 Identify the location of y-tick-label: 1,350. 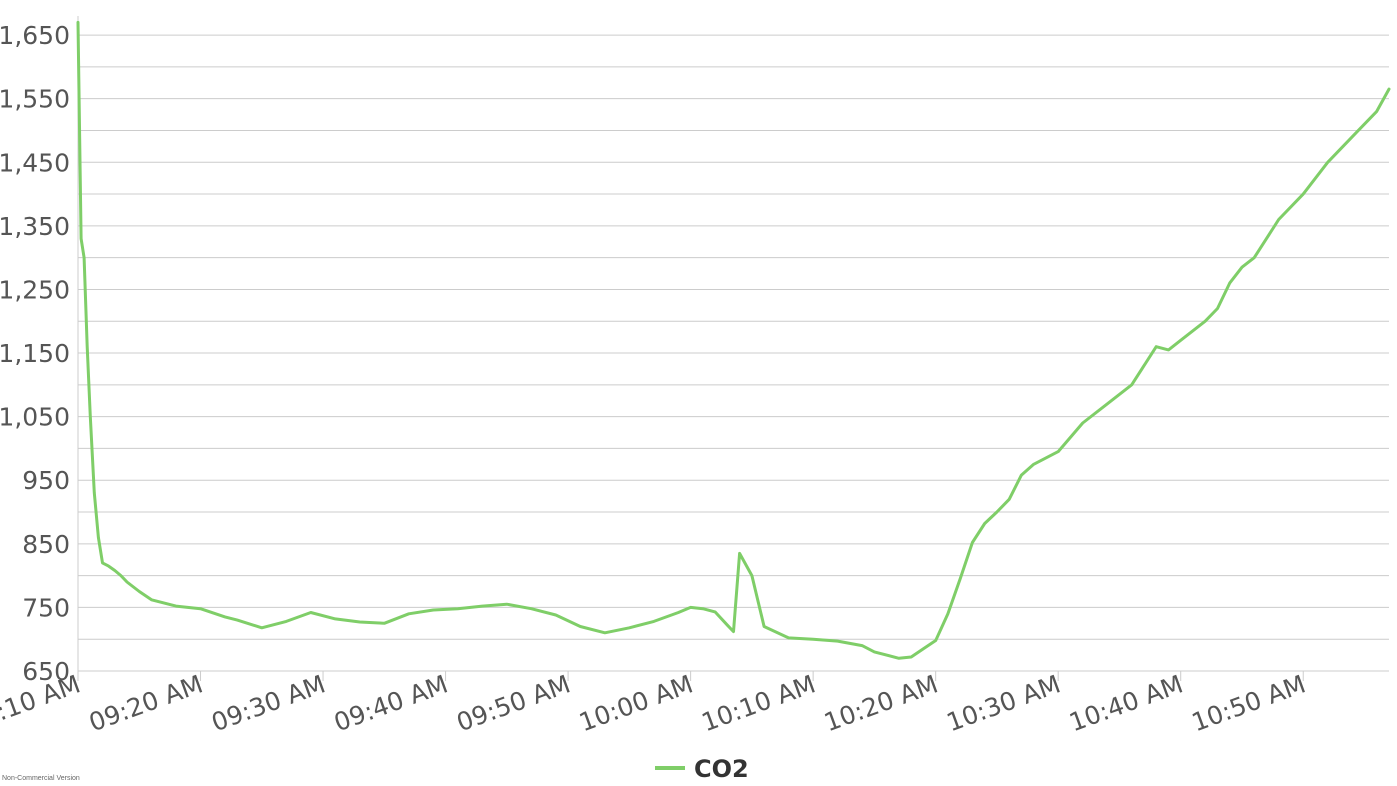
(35, 226).